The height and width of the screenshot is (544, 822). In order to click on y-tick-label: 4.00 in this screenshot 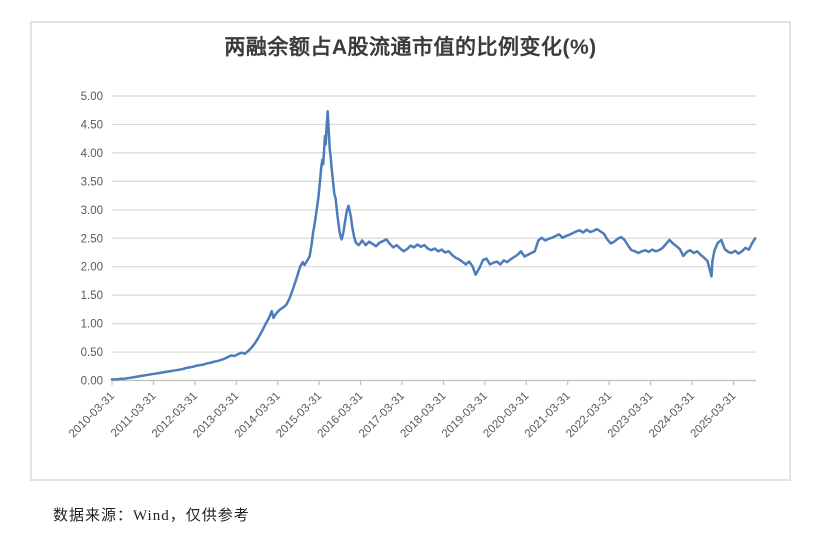, I will do `click(92, 154)`.